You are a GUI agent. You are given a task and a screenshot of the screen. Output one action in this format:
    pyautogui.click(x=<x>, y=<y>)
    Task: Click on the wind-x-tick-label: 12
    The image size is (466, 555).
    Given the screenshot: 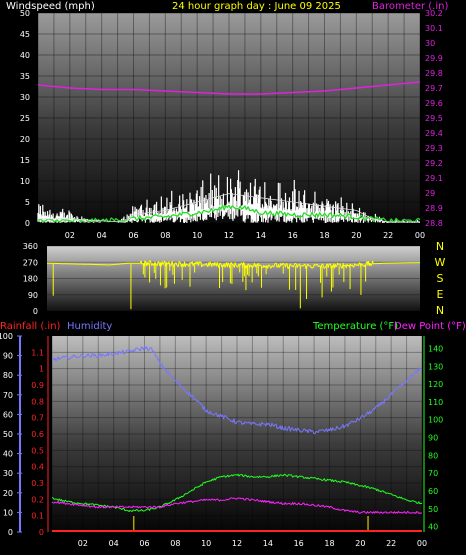 What is the action you would take?
    pyautogui.click(x=229, y=235)
    